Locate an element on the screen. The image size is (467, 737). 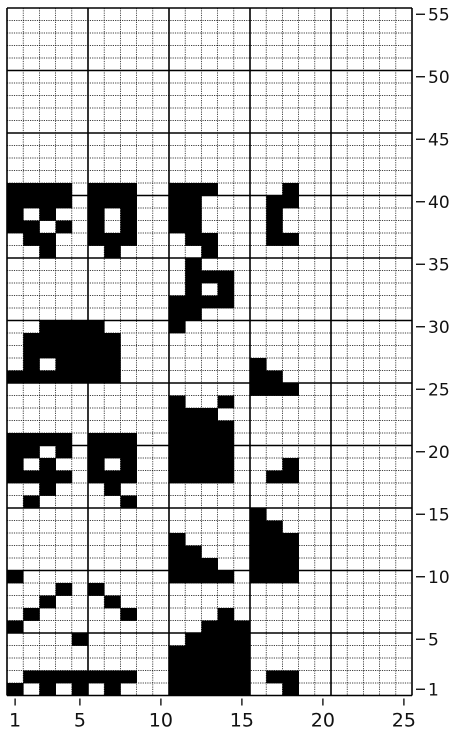
y-tick-label-30: 30 is located at coordinates (439, 328).